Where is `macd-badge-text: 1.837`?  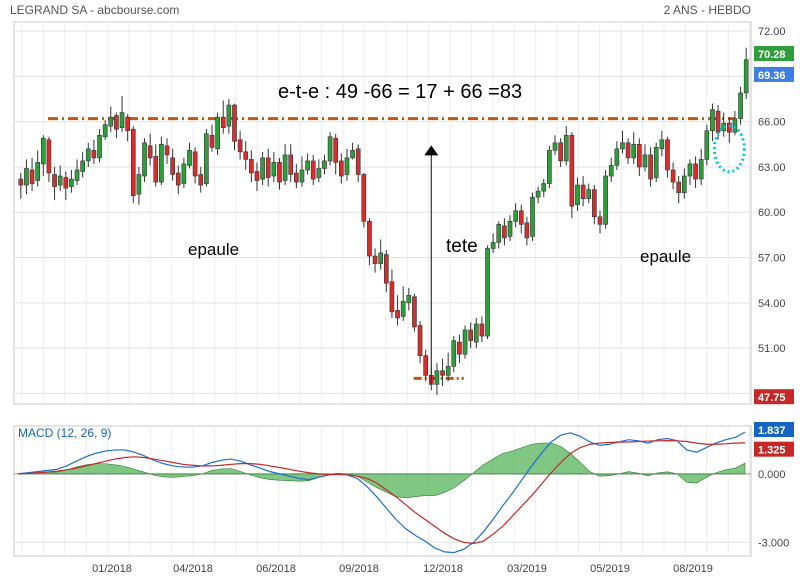 macd-badge-text: 1.837 is located at coordinates (772, 431).